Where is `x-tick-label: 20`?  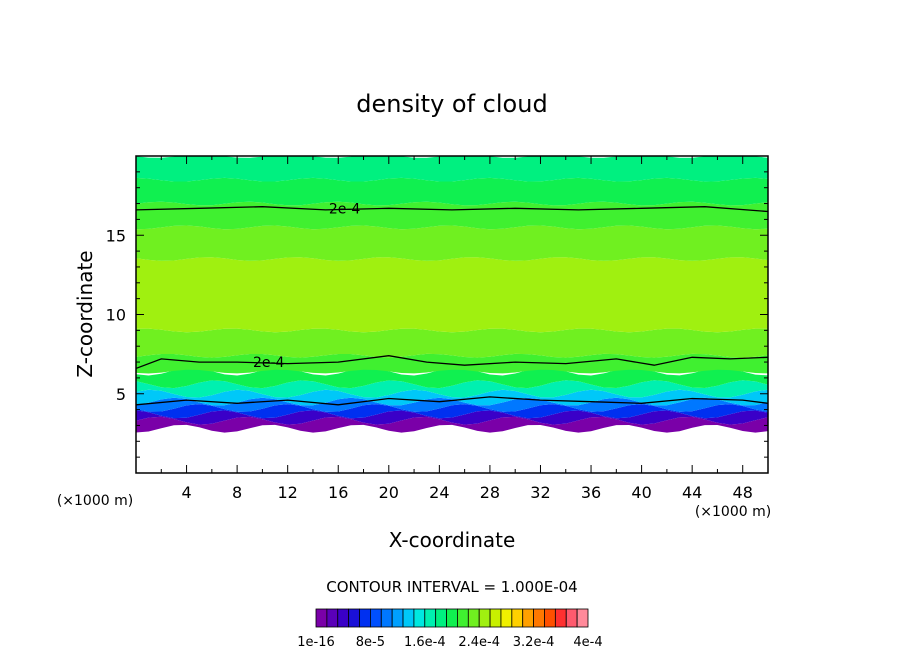
x-tick-label: 20 is located at coordinates (389, 492).